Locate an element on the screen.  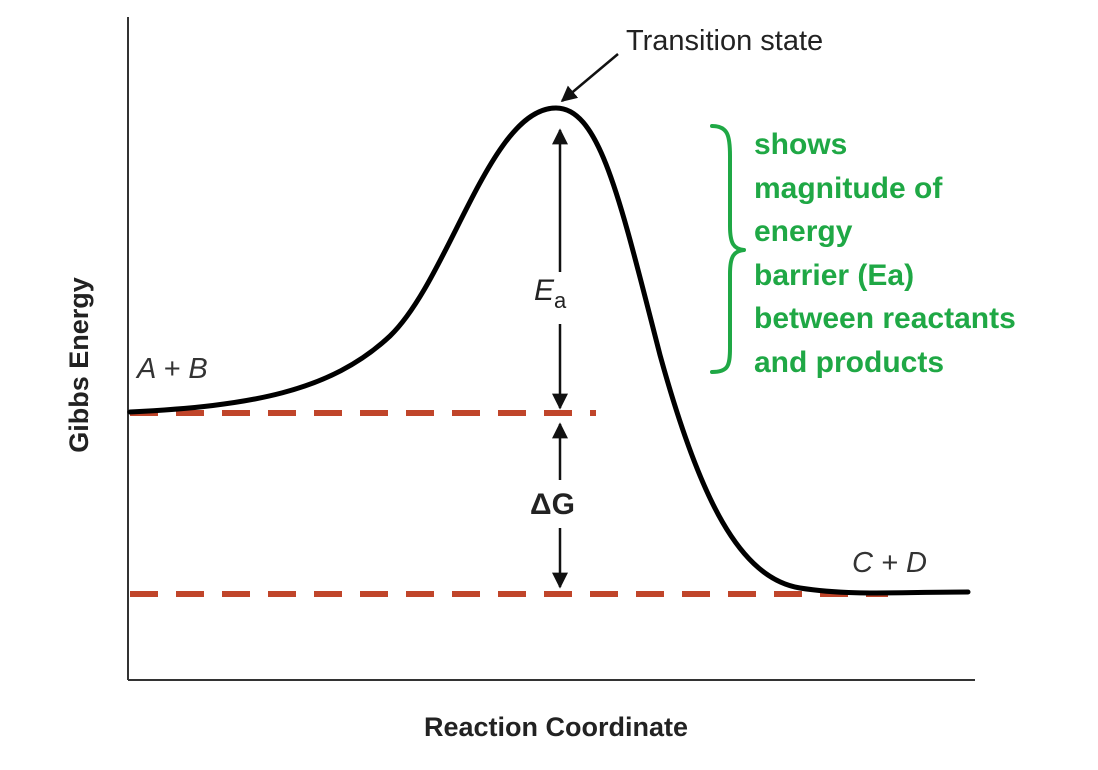
activation-energy-symbol: E is located at coordinates (544, 290).